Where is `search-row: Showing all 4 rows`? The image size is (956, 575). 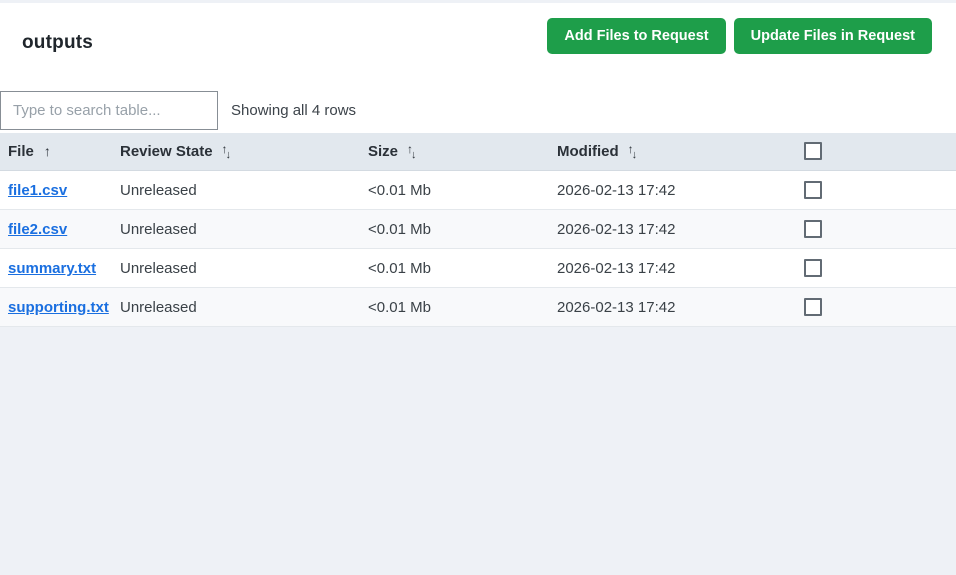 search-row: Showing all 4 rows is located at coordinates (478, 110).